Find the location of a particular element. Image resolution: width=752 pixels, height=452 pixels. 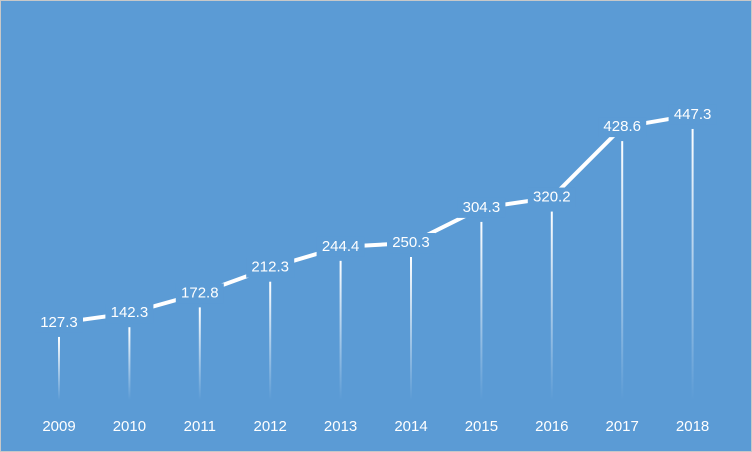

x-tick-label: 2017 is located at coordinates (622, 426).